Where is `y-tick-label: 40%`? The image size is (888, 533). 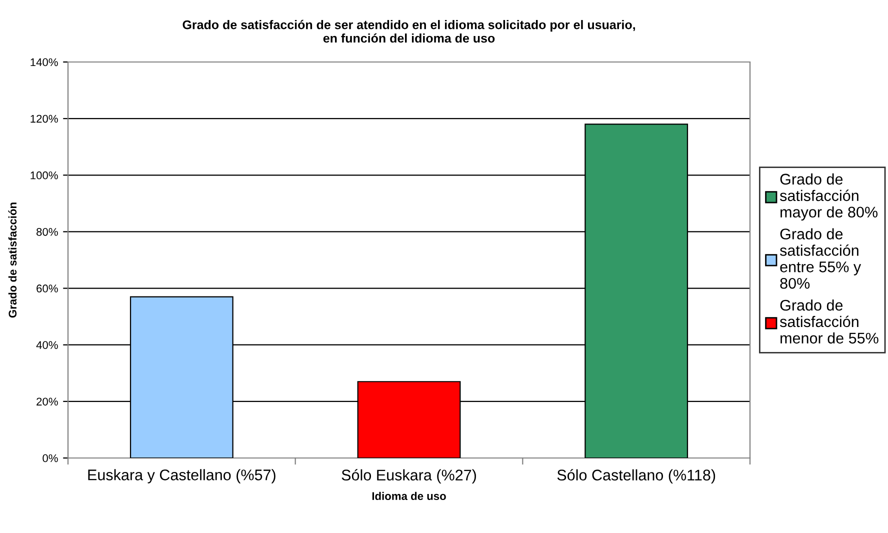 y-tick-label: 40% is located at coordinates (47, 345).